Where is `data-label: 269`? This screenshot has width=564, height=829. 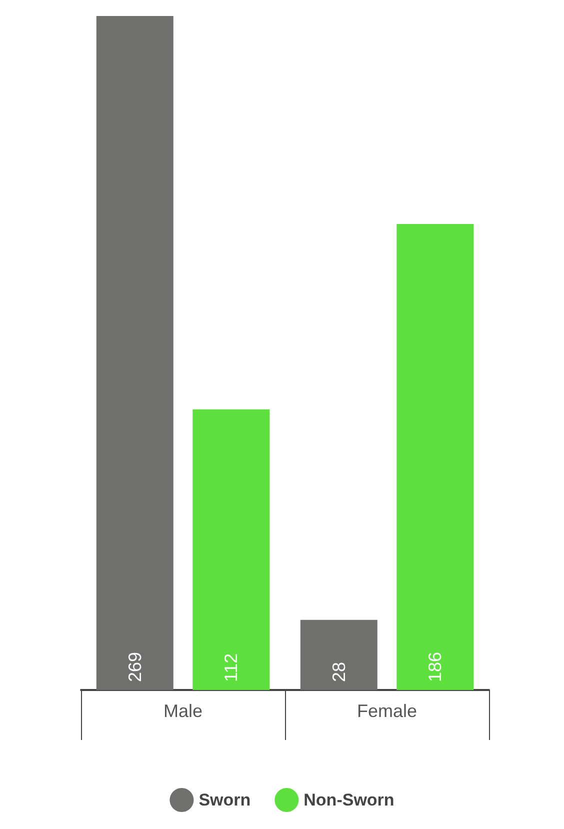
data-label: 269 is located at coordinates (134, 667).